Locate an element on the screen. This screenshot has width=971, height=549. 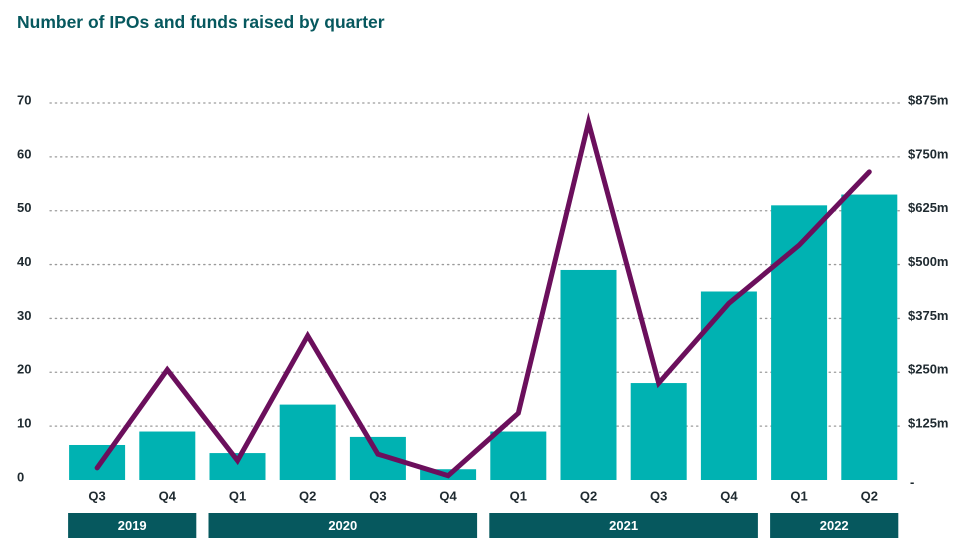
y-left-tick-label: 30 is located at coordinates (24, 315).